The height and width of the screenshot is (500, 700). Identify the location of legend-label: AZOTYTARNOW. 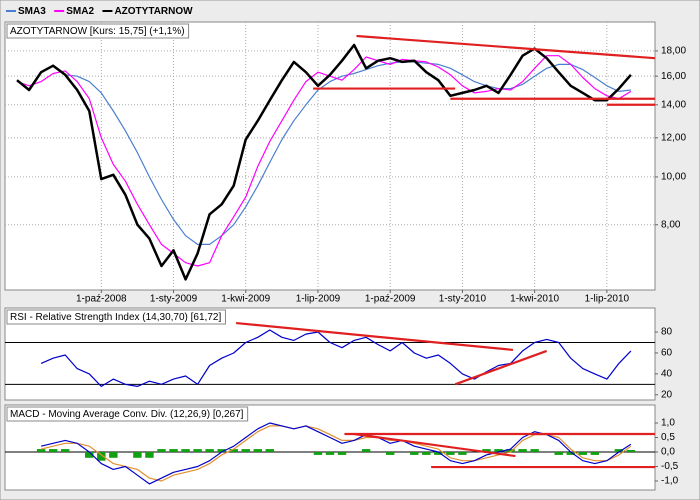
(153, 11).